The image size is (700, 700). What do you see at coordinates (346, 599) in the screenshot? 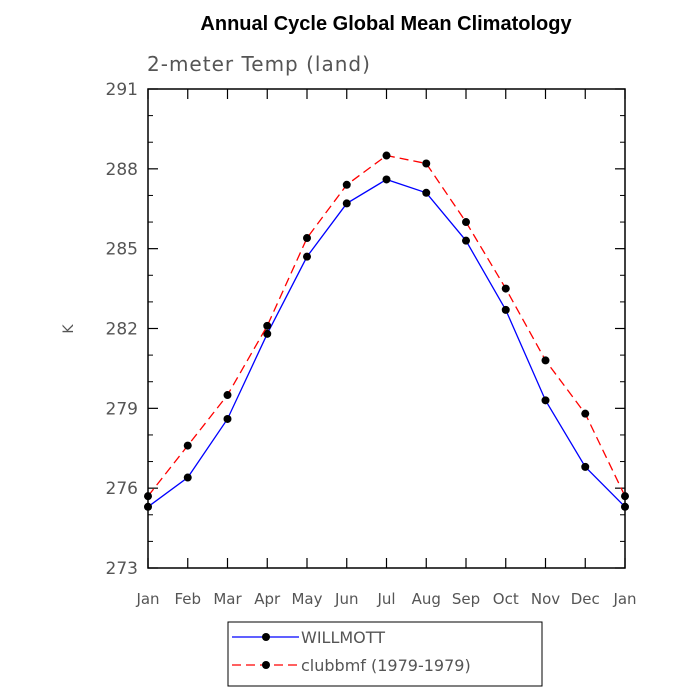
I see `x-tick-label: Jun` at bounding box center [346, 599].